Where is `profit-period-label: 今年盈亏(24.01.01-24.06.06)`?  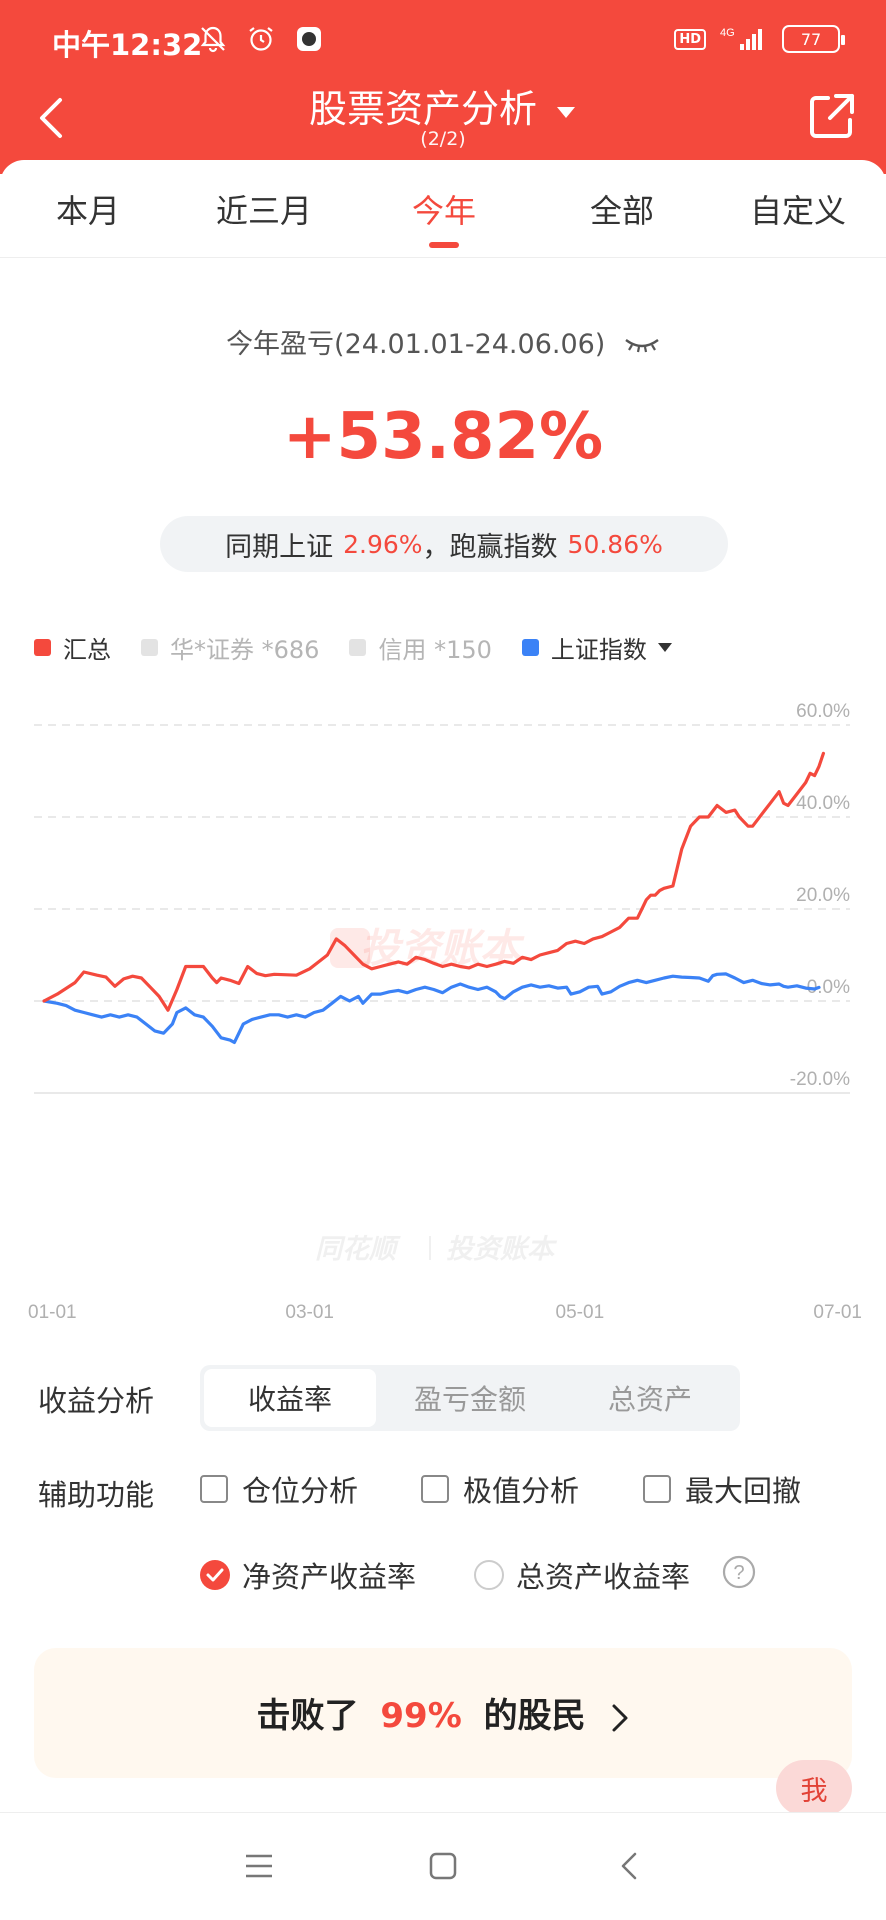 profit-period-label: 今年盈亏(24.01.01-24.06.06) is located at coordinates (443, 341).